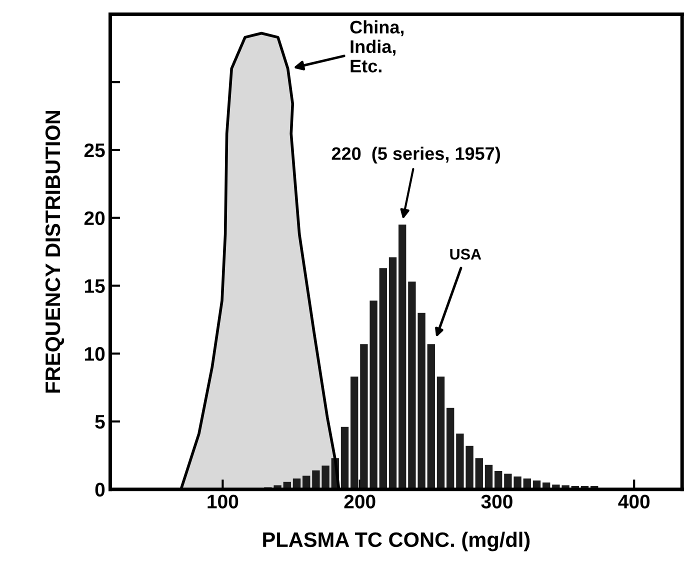  Describe the element at coordinates (100, 422) in the screenshot. I see `y-tick-label: 5` at that location.